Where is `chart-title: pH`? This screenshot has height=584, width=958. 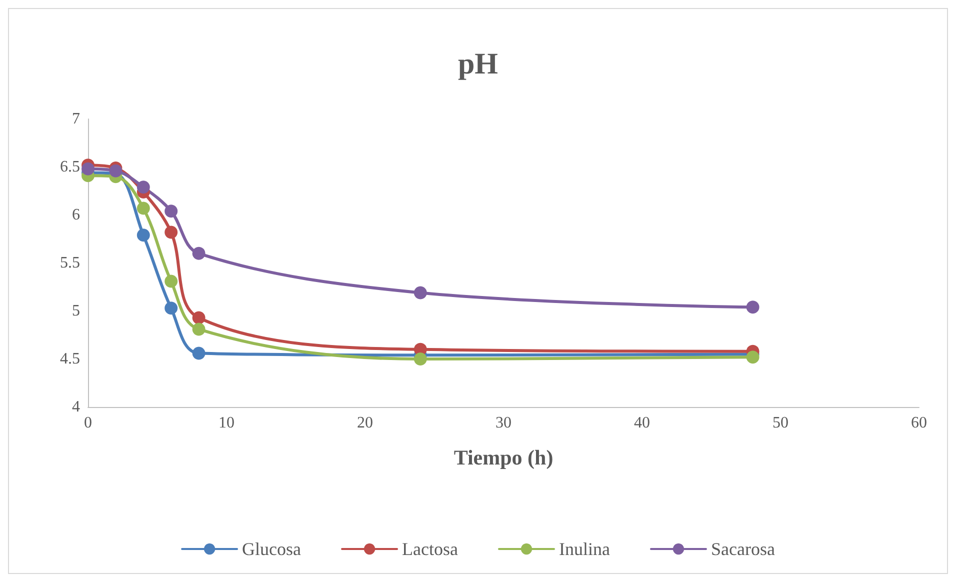 chart-title: pH is located at coordinates (478, 64).